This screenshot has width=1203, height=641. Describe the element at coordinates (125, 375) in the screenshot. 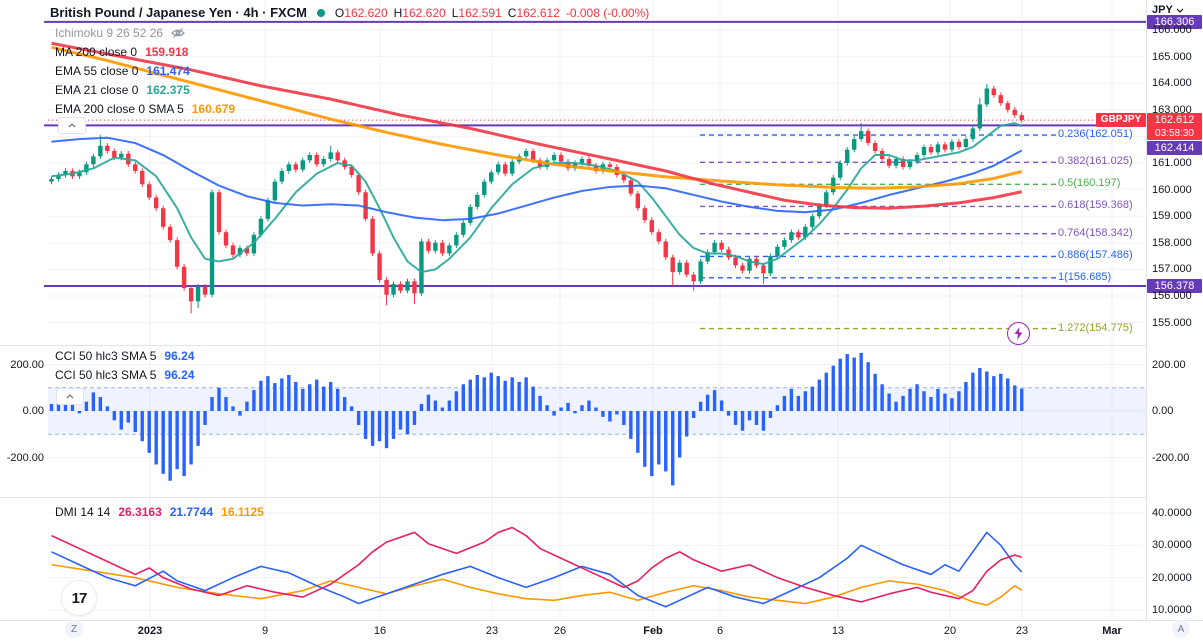

I see `cci-legend-row-2: CCI 50 hlc3 SMA 5 96.24` at that location.